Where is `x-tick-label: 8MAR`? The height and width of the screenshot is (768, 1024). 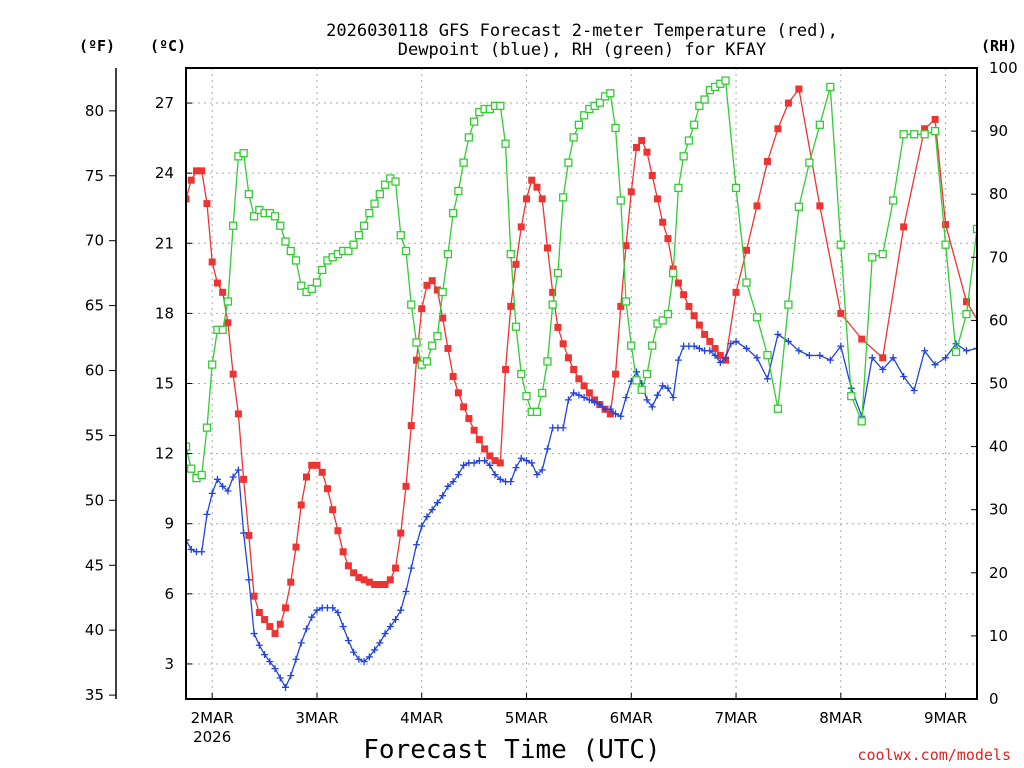 x-tick-label: 8MAR is located at coordinates (840, 718).